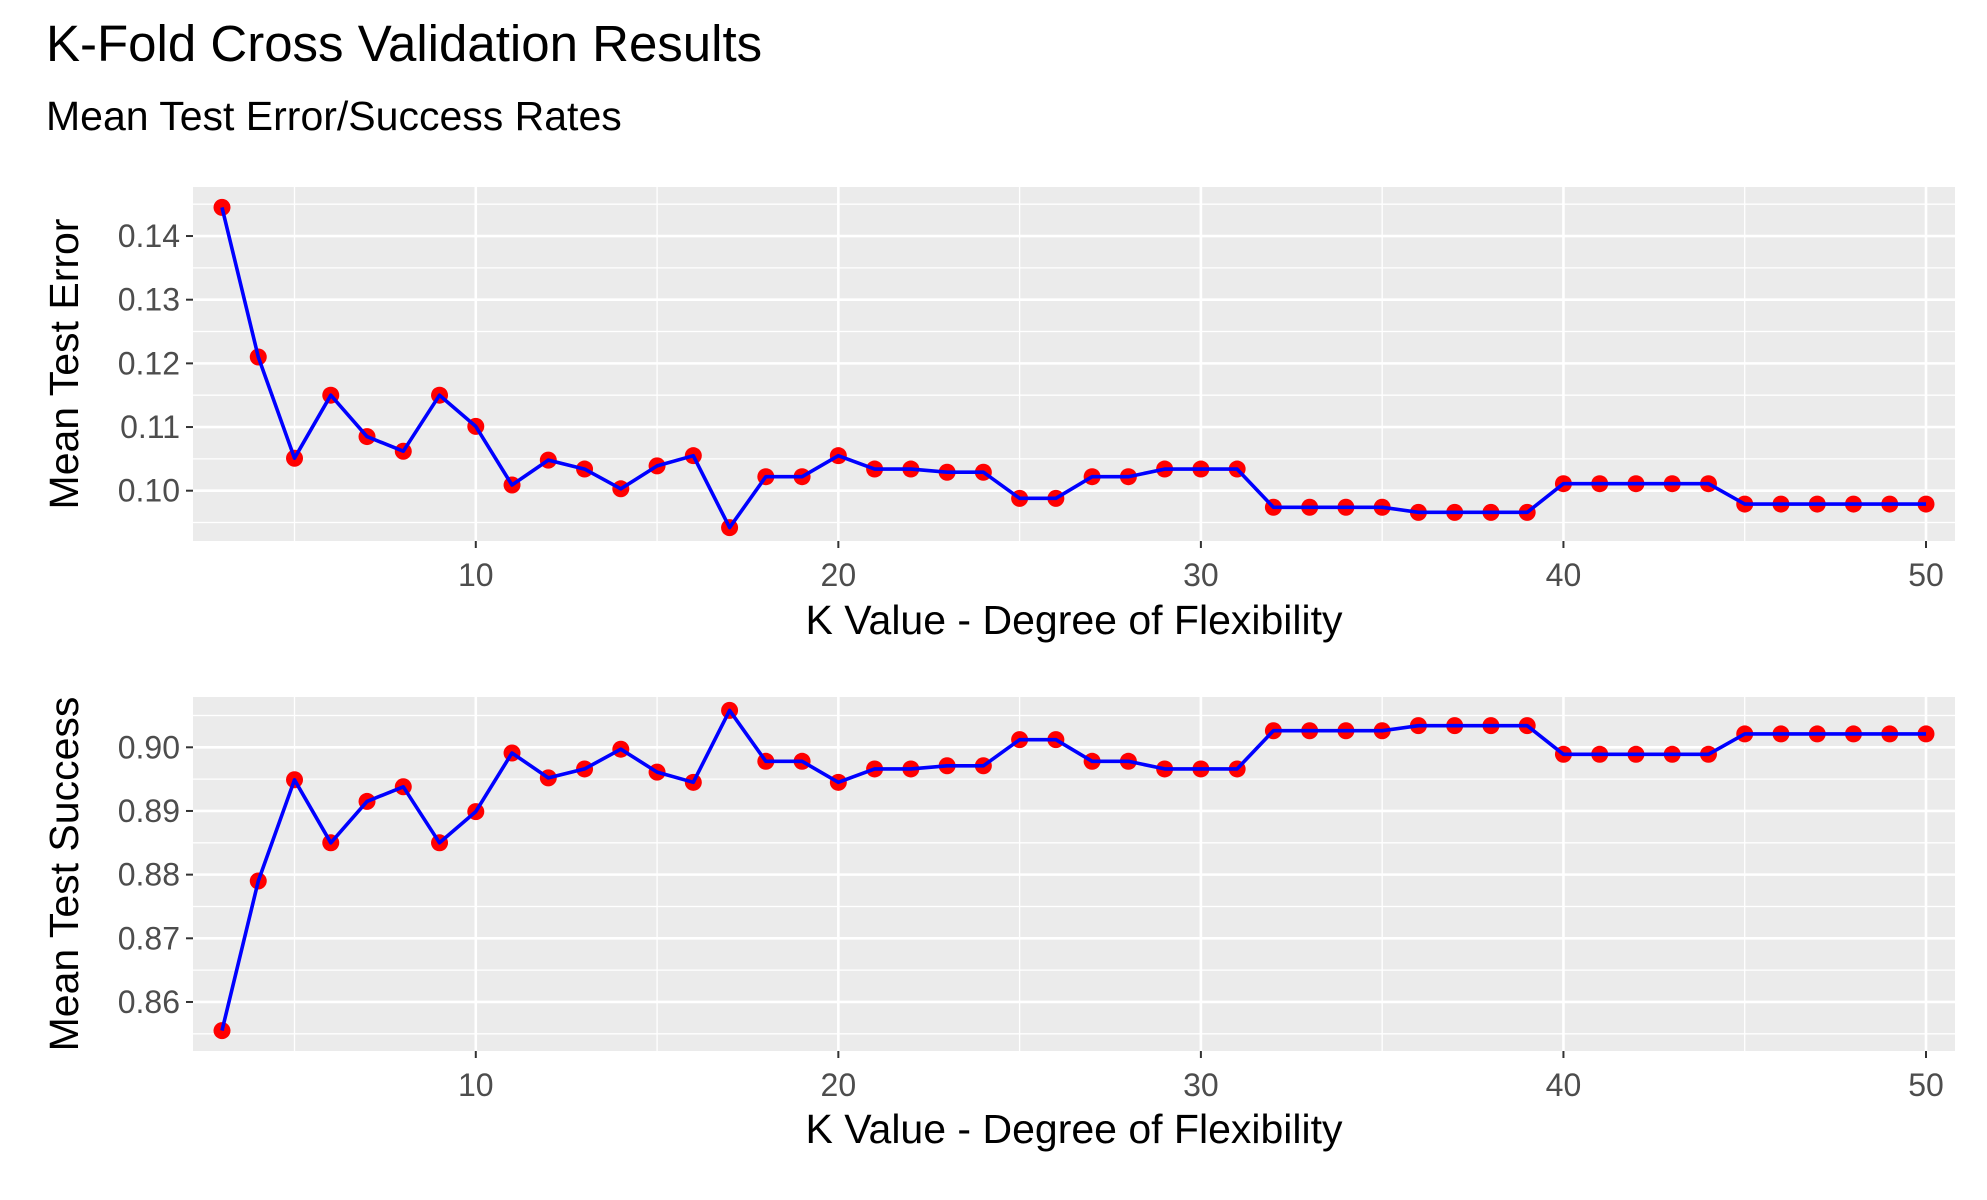 The image size is (1987, 1200). I want to click on chart-title: K-Fold Cross Validation Results, so click(404, 43).